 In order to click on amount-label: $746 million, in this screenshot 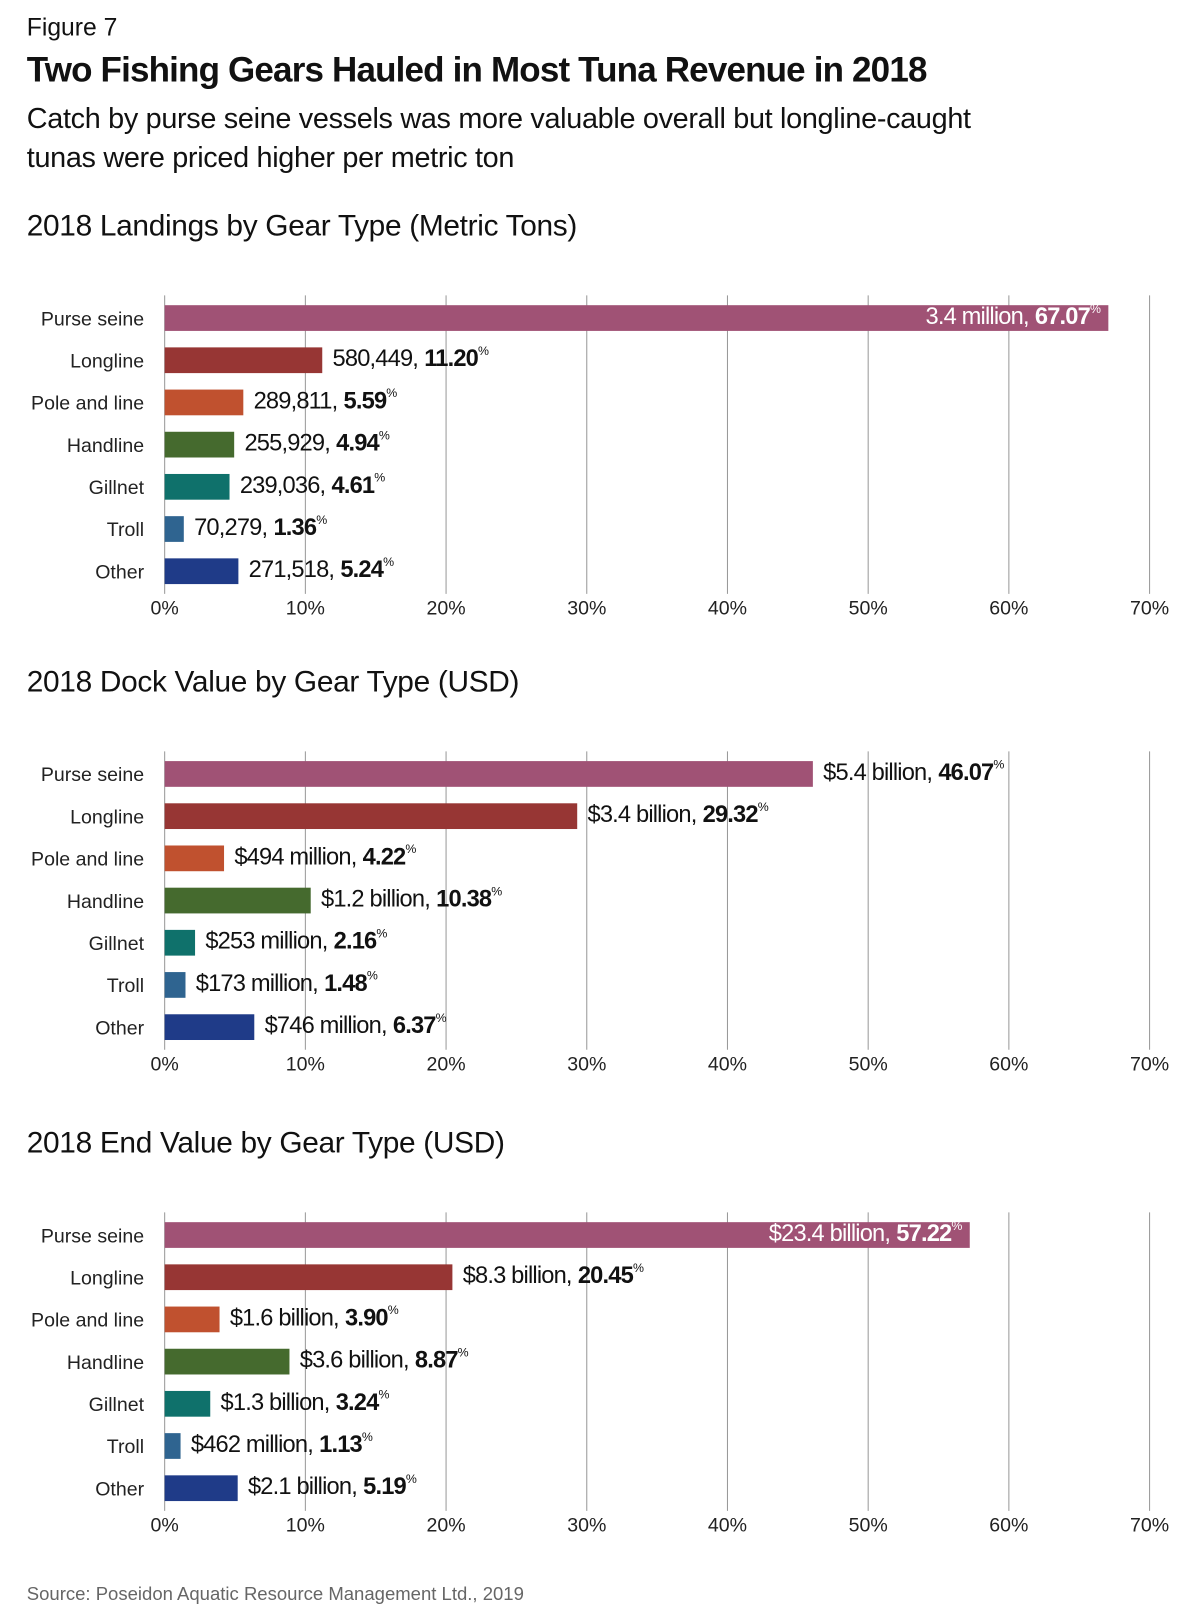, I will do `click(326, 1026)`.